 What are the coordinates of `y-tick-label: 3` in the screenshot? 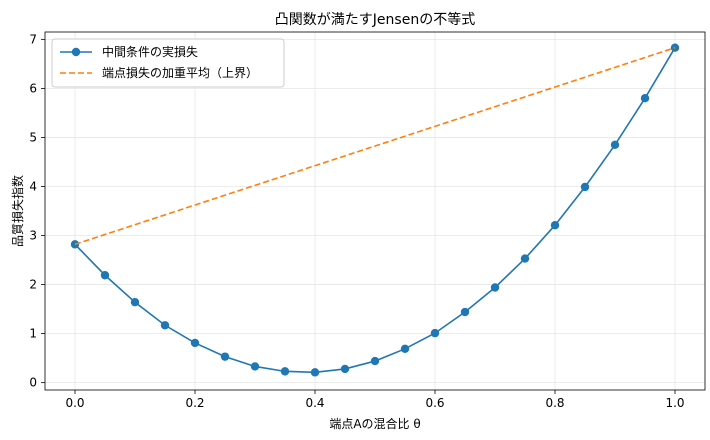 It's located at (33, 236).